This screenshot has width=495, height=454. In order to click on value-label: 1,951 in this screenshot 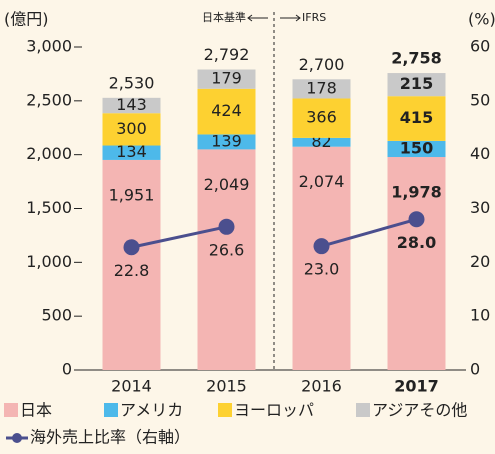, I will do `click(132, 194)`.